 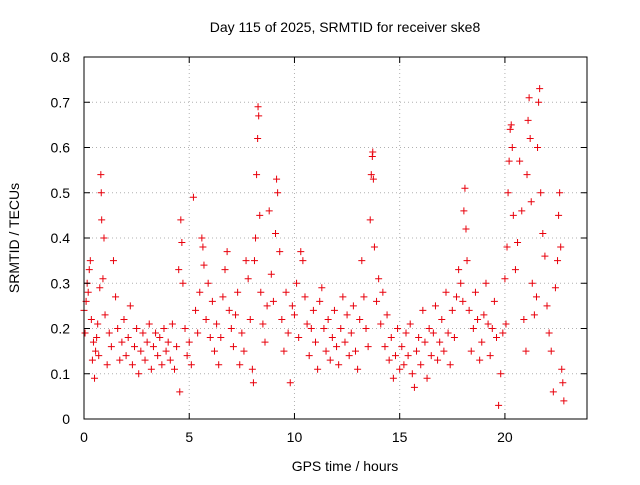 What do you see at coordinates (61, 374) in the screenshot?
I see `y-tick-label: 0.1` at bounding box center [61, 374].